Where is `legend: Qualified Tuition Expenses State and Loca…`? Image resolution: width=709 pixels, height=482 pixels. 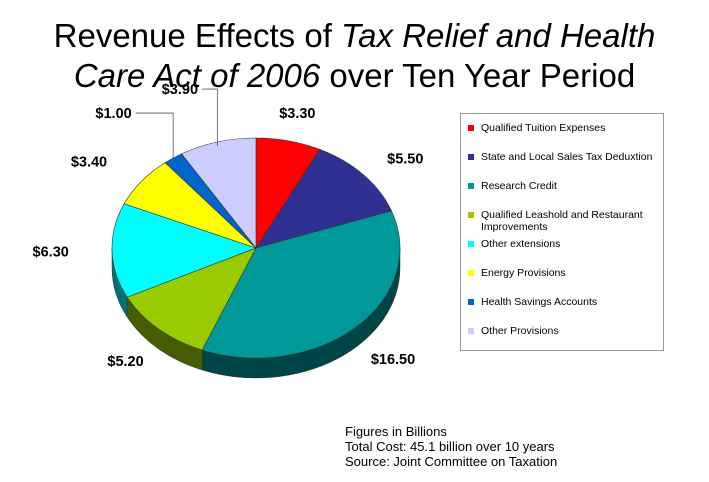 legend: Qualified Tuition Expenses State and Loca… is located at coordinates (562, 232).